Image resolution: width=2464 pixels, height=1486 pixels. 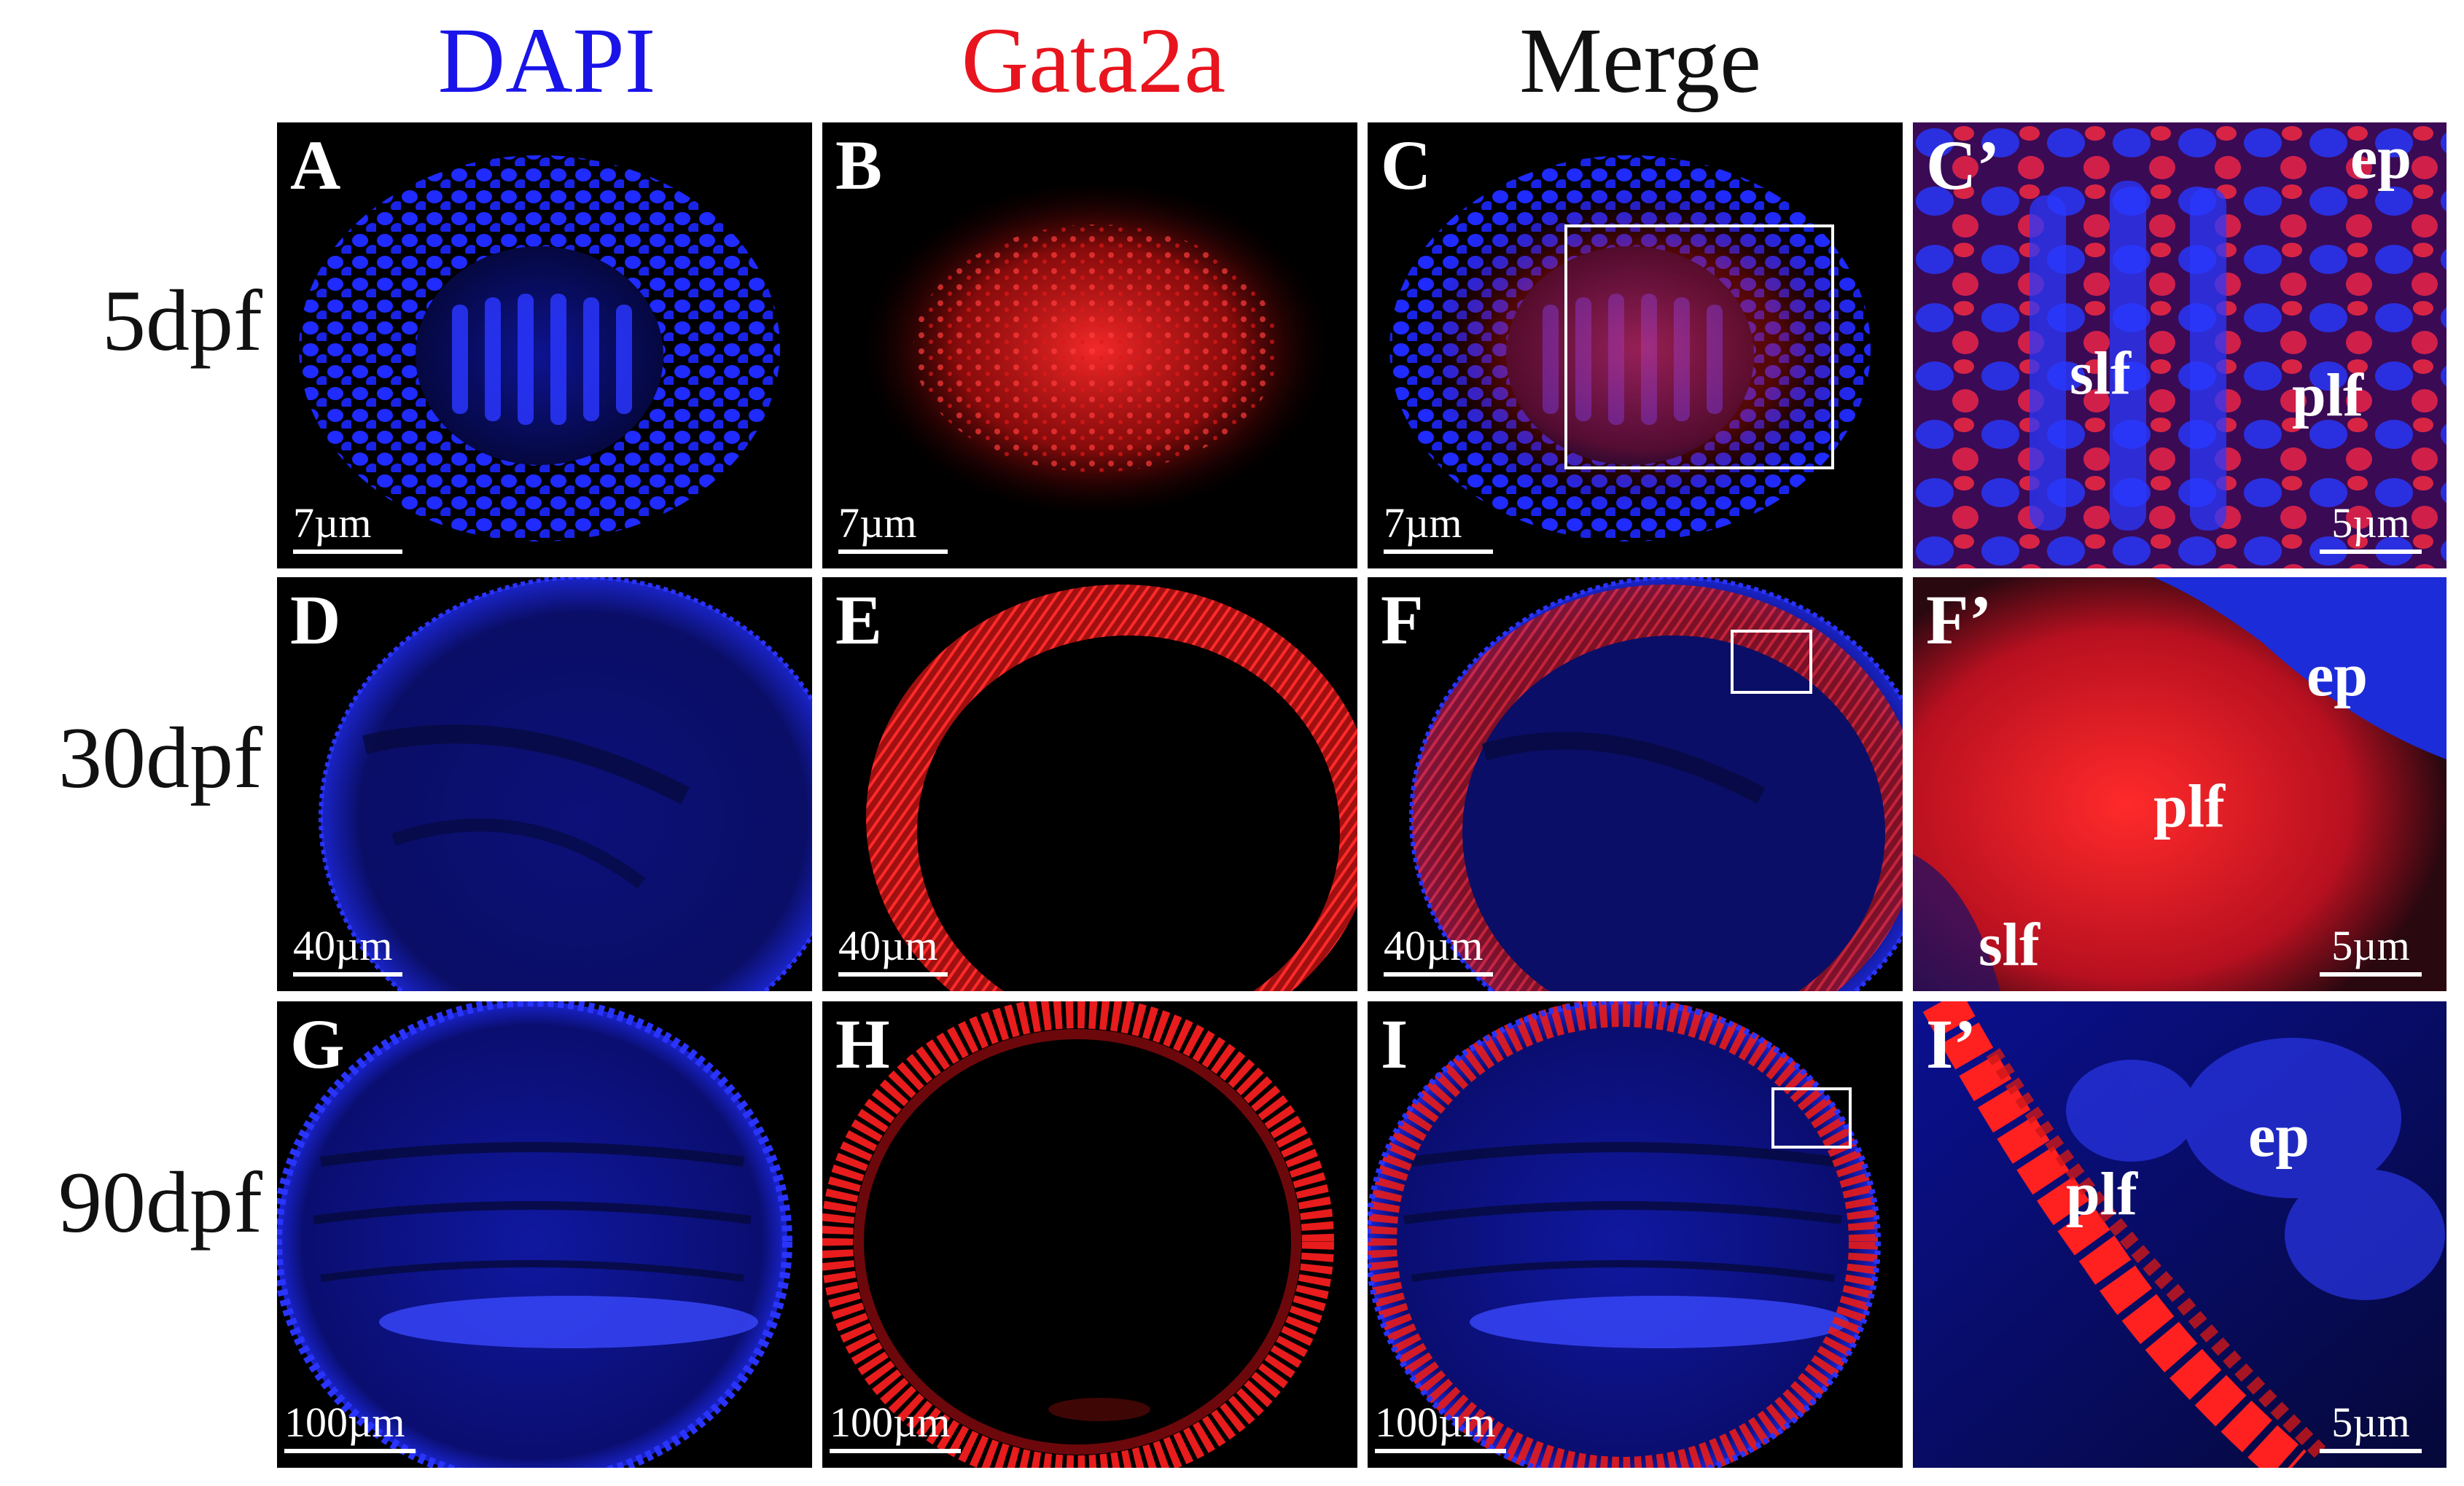 I want to click on column-header-gata2a: Gata2a, so click(x=1093, y=60).